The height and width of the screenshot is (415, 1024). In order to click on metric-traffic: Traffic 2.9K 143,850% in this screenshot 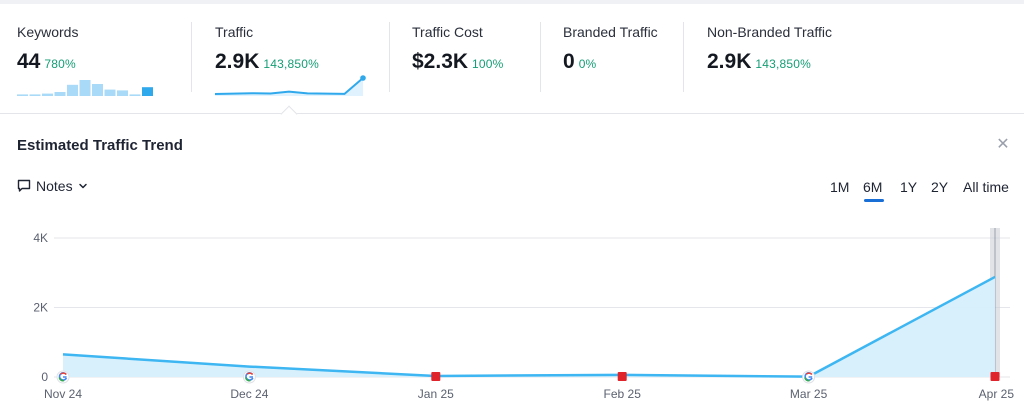, I will do `click(297, 59)`.